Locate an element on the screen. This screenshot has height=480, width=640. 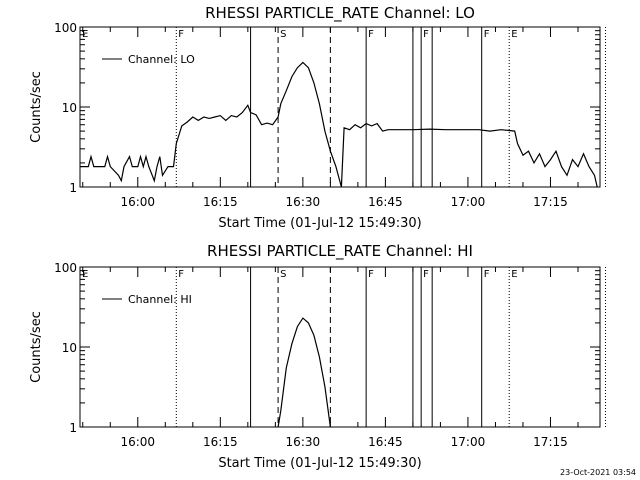
legend-label: Channel: LO is located at coordinates (161, 59).